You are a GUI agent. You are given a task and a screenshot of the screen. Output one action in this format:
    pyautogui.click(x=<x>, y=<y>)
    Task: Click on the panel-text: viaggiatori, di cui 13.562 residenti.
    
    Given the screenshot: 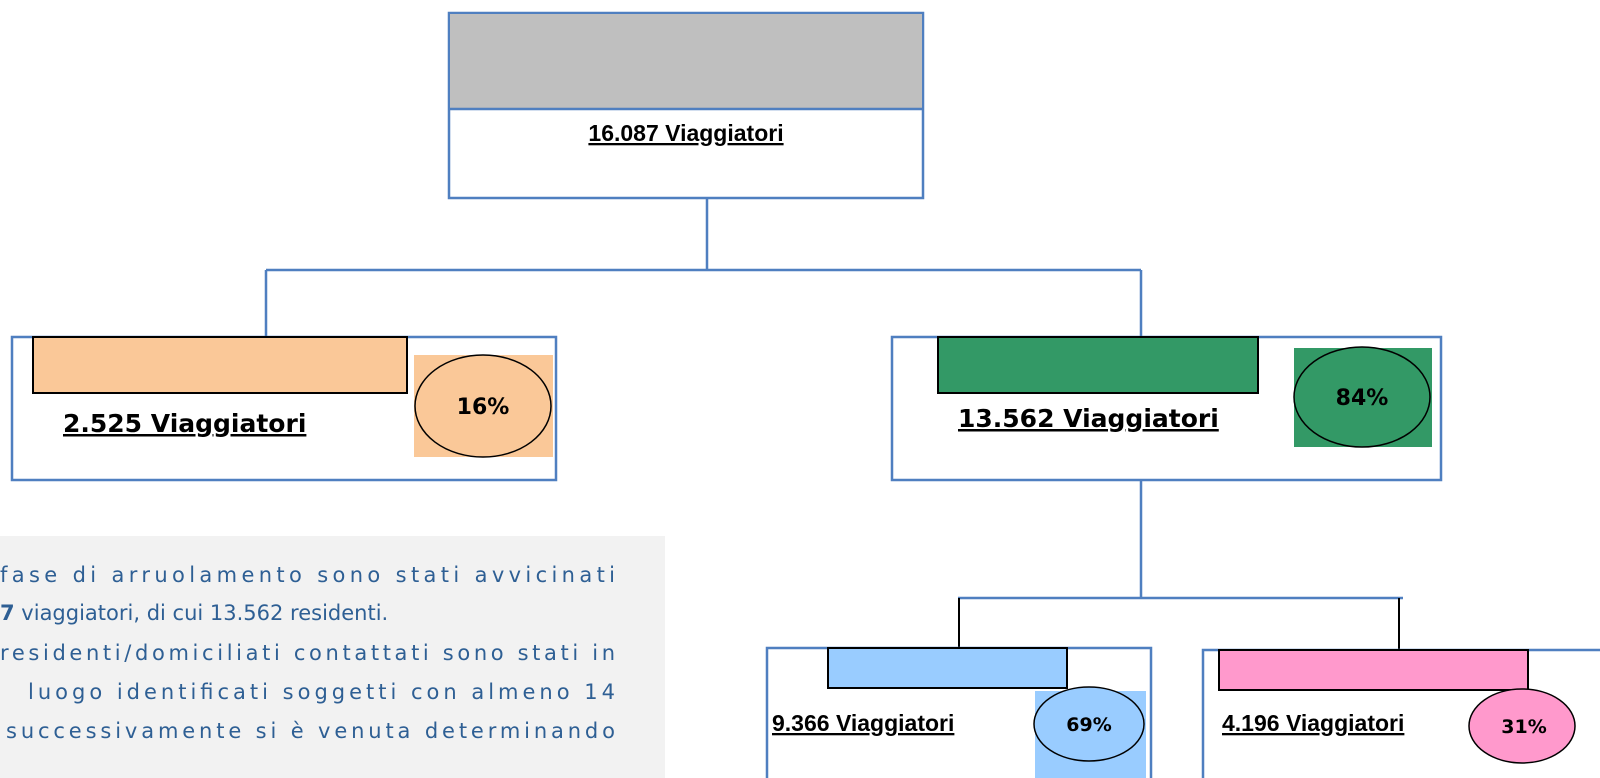 What is the action you would take?
    pyautogui.click(x=202, y=613)
    